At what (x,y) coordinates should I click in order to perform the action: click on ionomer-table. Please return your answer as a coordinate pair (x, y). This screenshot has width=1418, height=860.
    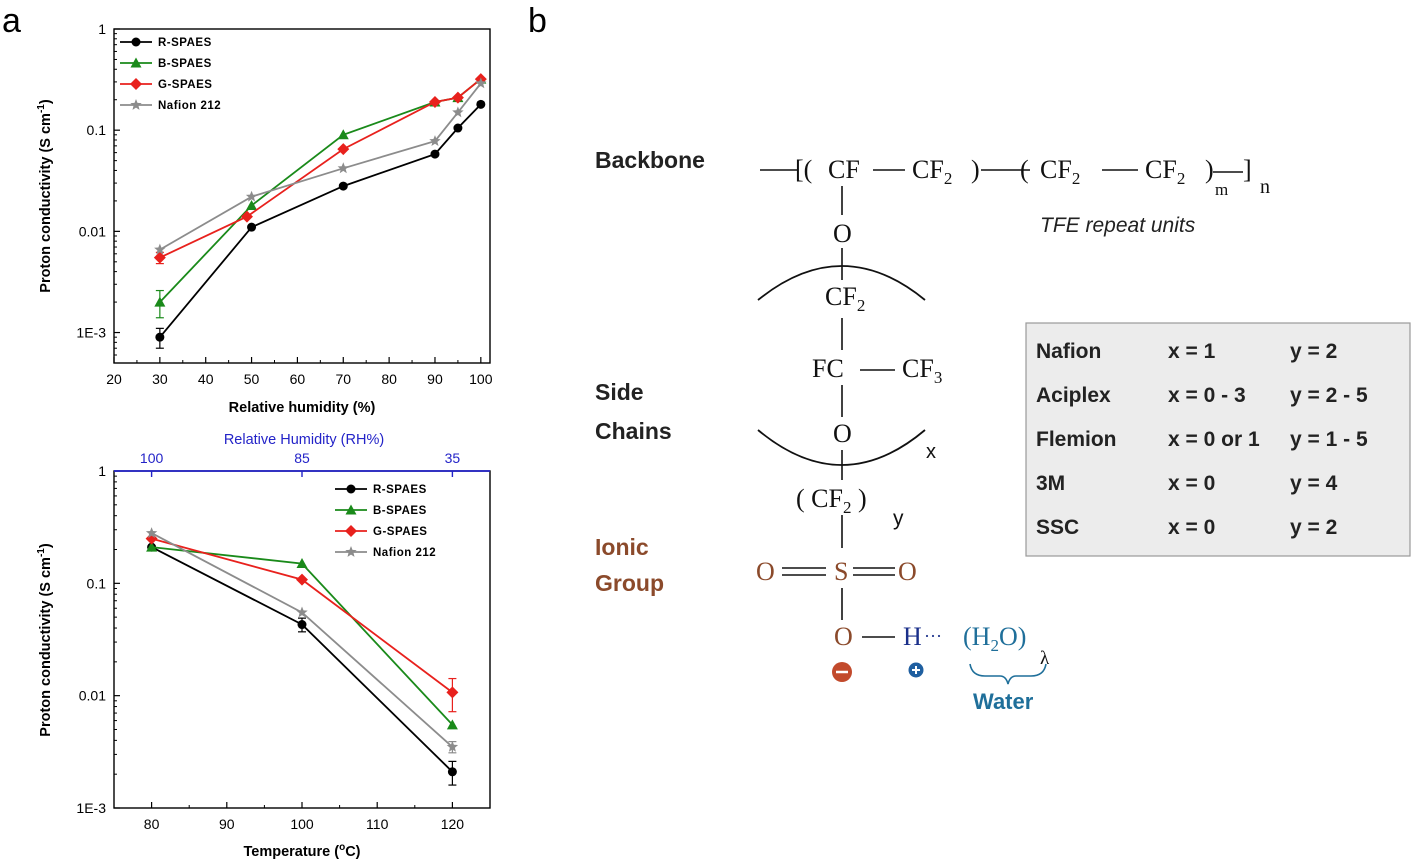
    Looking at the image, I should click on (1218, 439).